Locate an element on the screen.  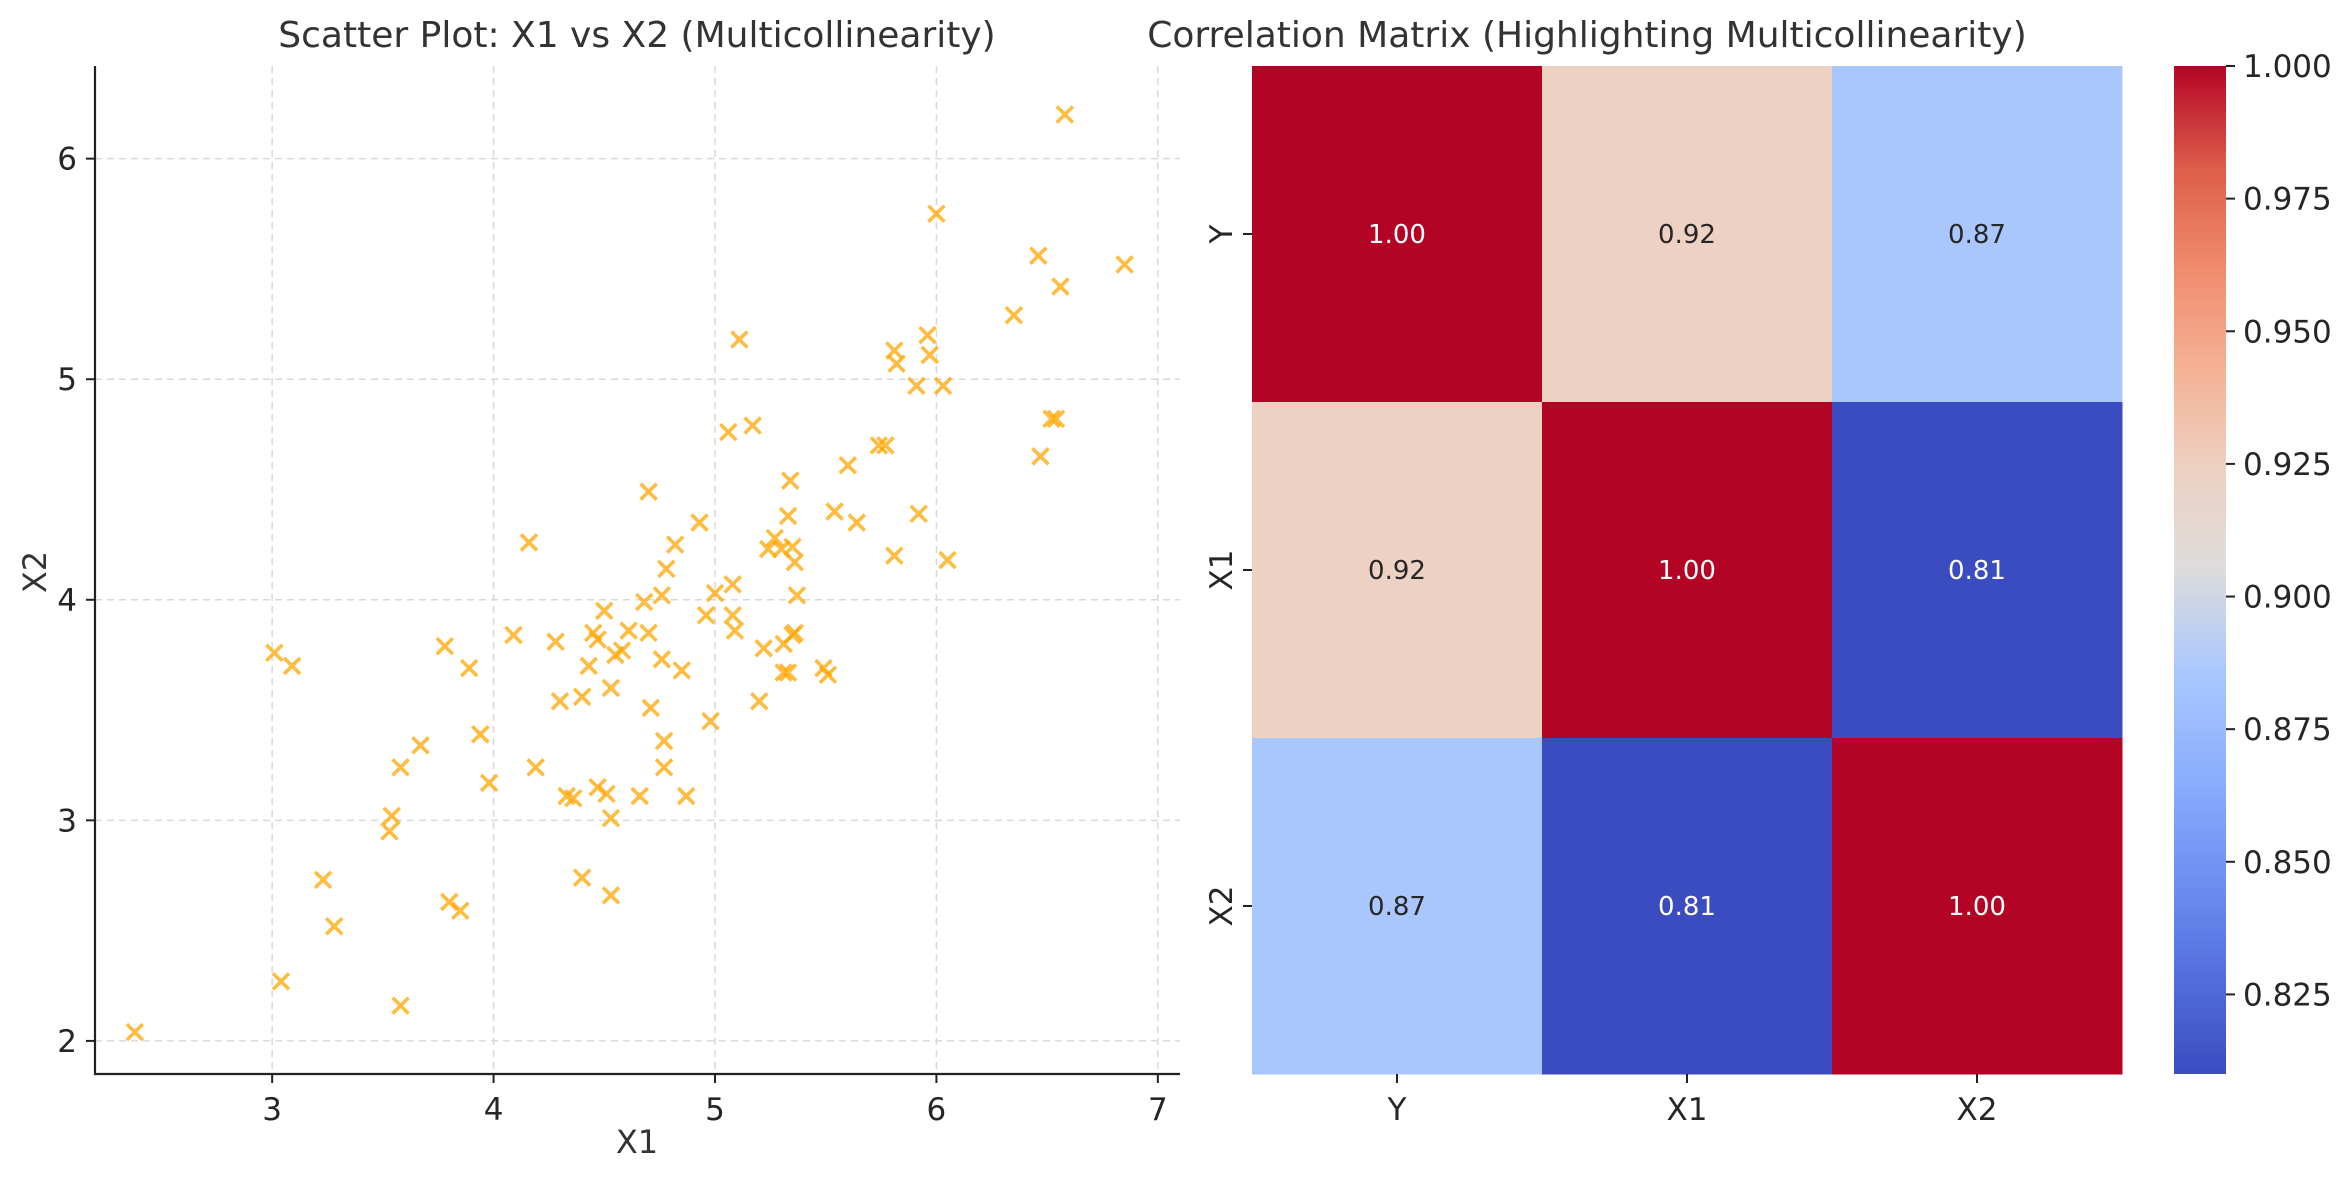
colorbar: 0.825 0.850 0.875 0.900 0.925 0.950 0.975 1.000 is located at coordinates (2253, 561).